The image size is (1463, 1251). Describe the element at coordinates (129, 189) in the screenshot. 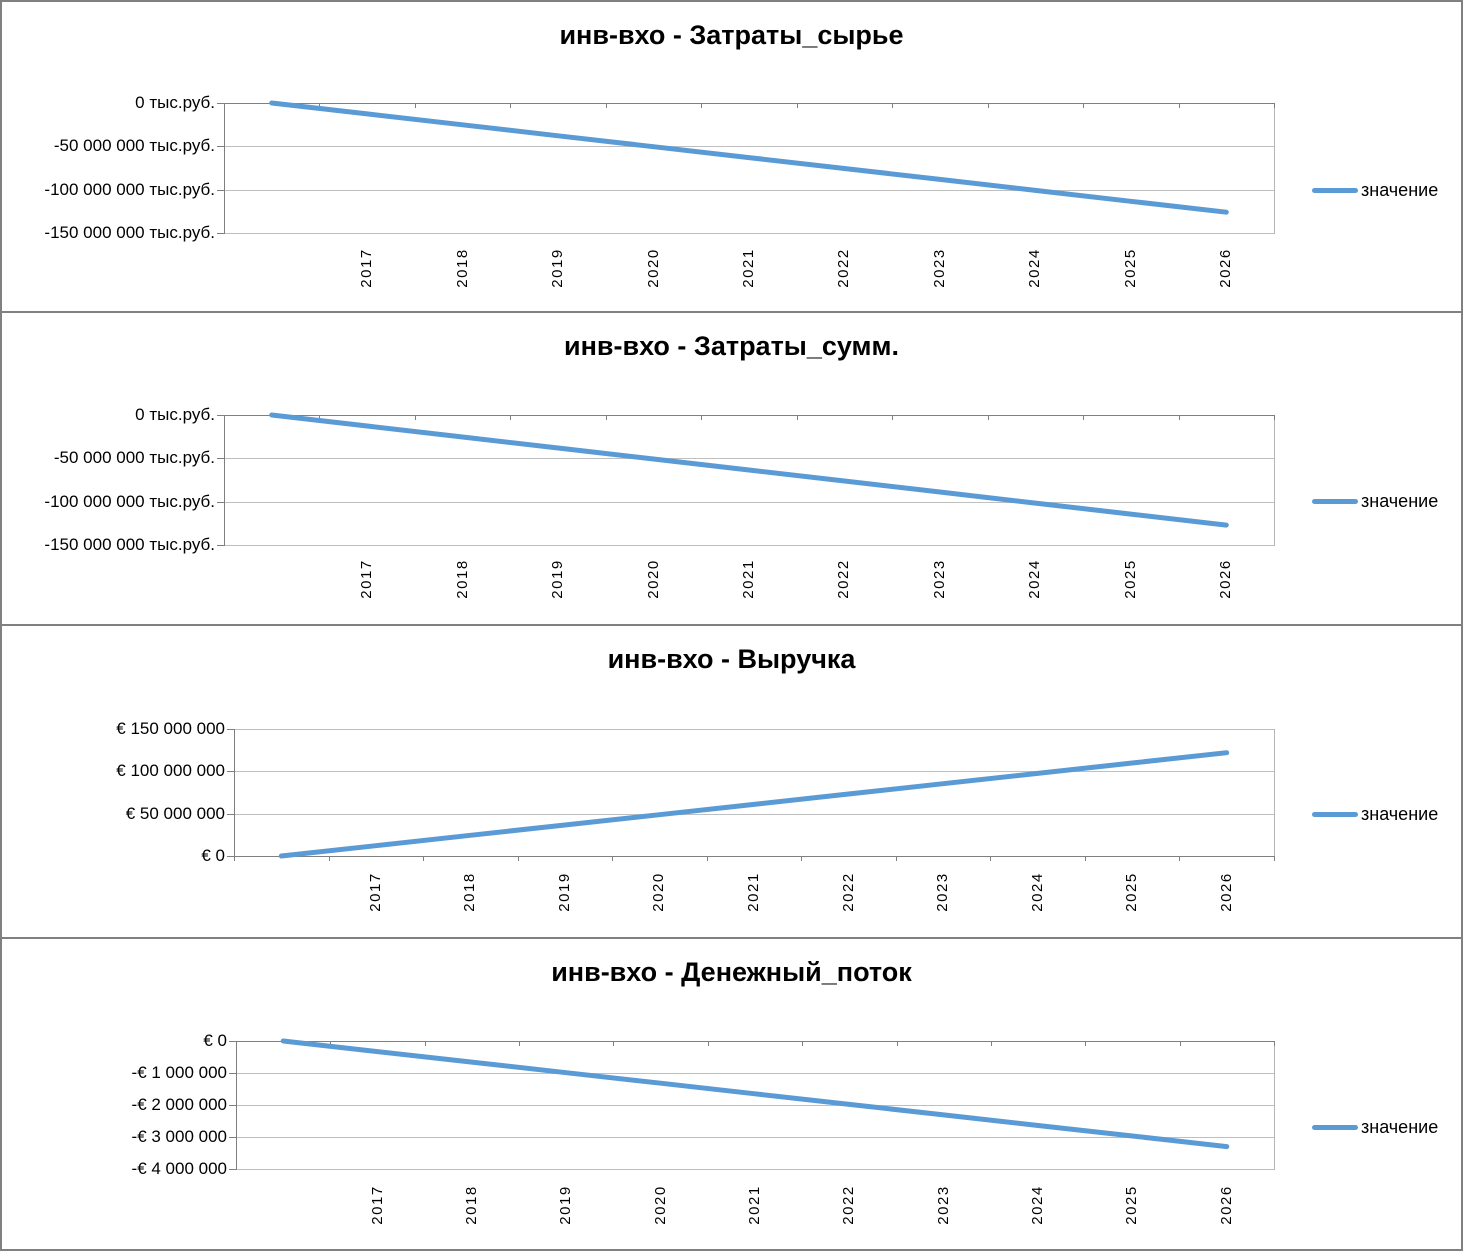

I see `y-axis-label: -100 000 000 тыс.руб.` at that location.